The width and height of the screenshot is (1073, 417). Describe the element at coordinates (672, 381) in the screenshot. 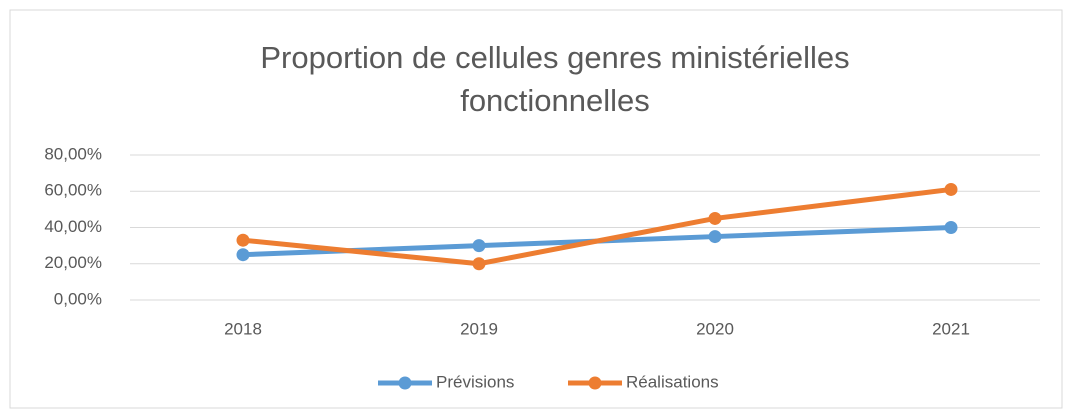

I see `legend-label: Réalisations` at that location.